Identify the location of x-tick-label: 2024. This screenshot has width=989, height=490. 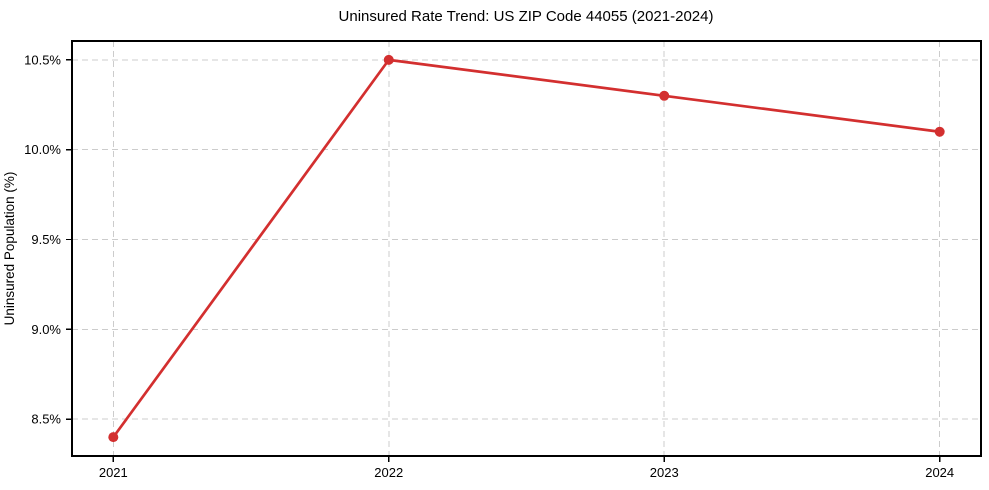
(939, 472).